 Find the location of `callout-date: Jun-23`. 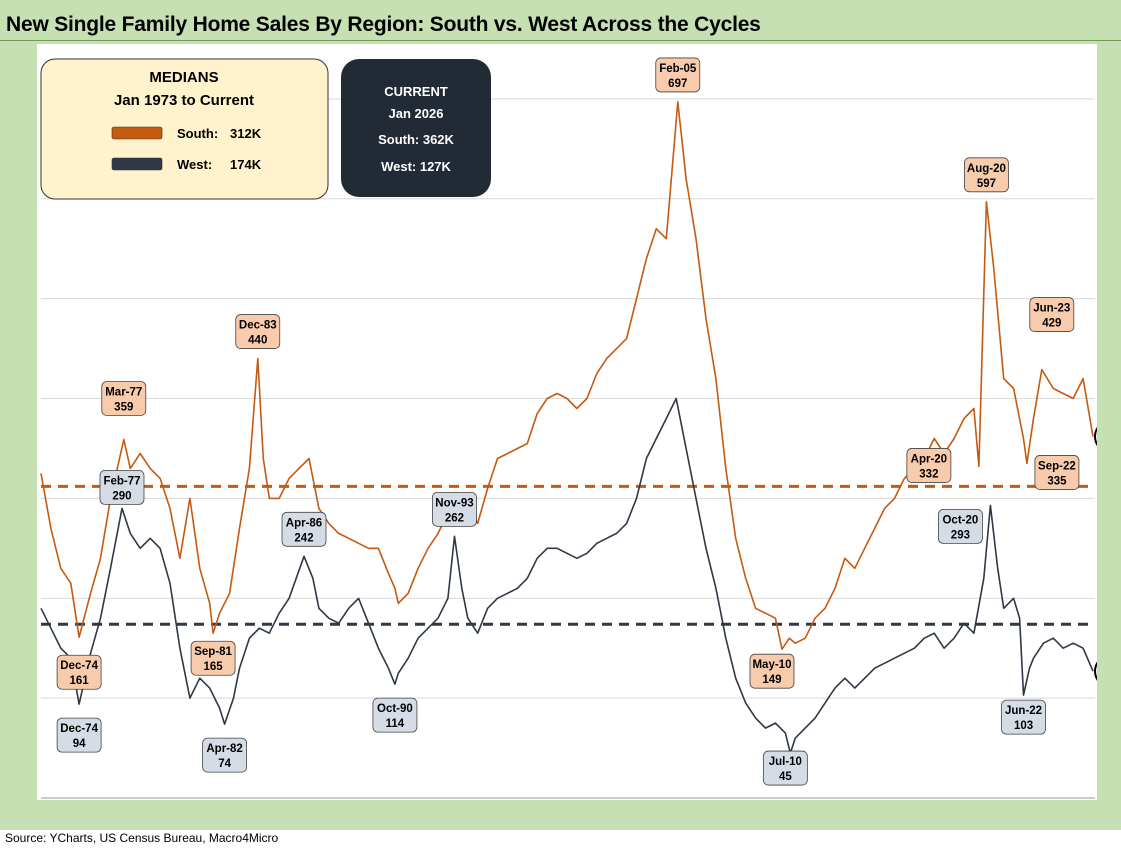

callout-date: Jun-23 is located at coordinates (1051, 309).